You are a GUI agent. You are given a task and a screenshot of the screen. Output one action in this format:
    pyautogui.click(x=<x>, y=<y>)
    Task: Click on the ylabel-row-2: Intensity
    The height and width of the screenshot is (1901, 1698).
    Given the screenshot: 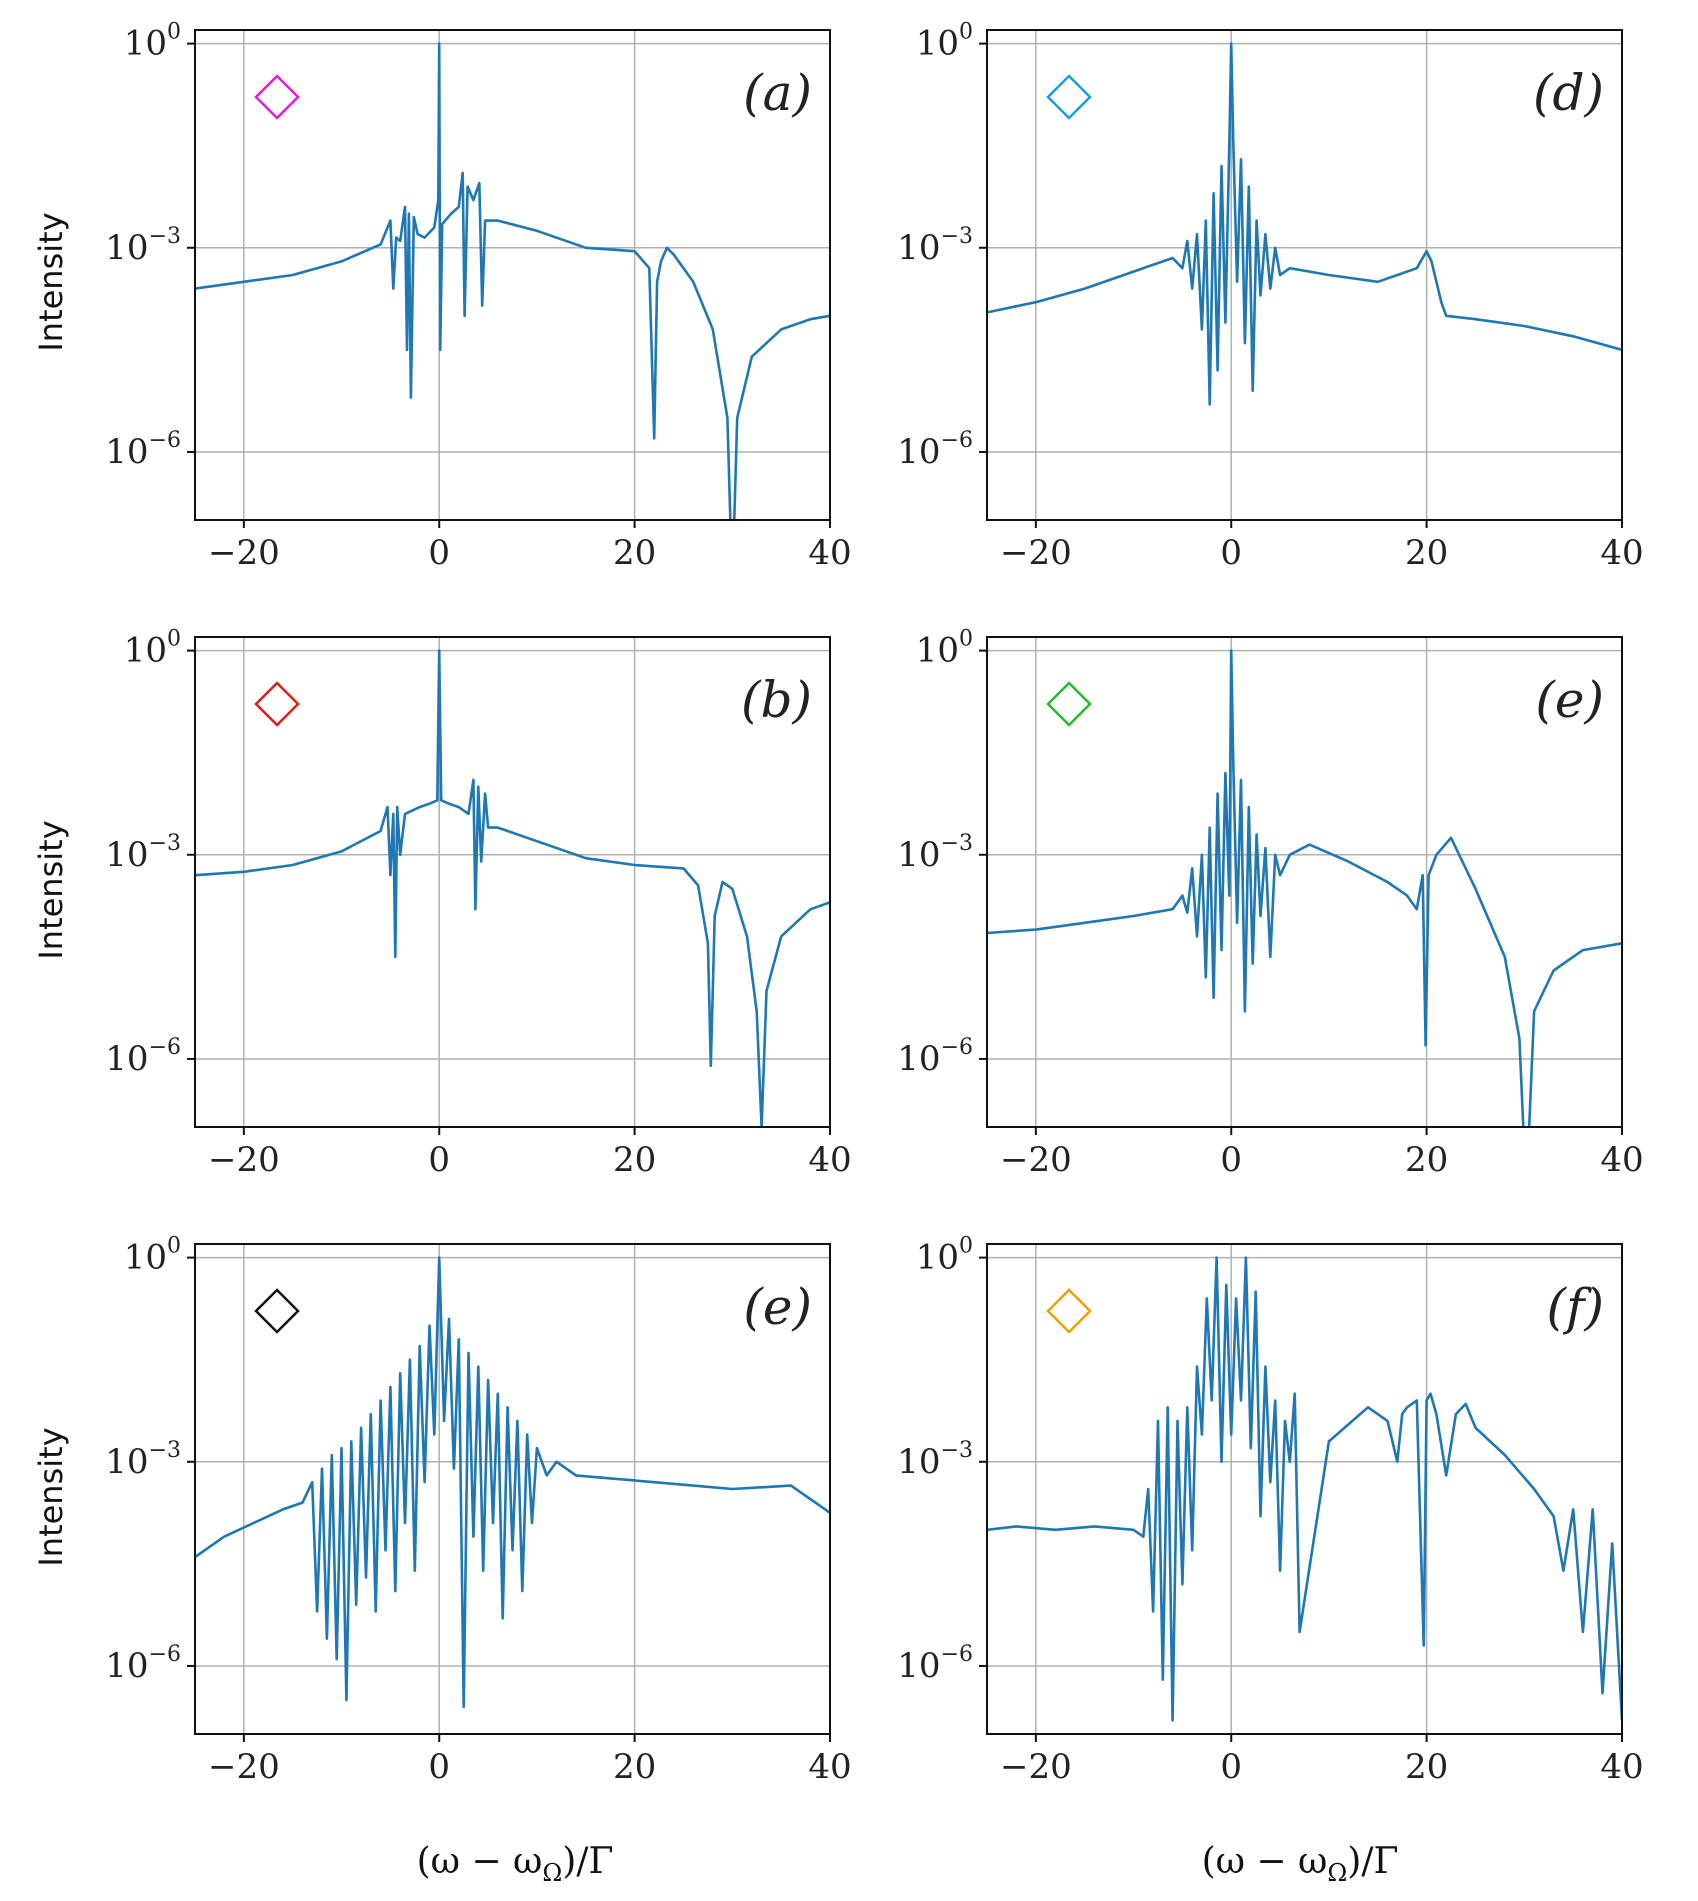 What is the action you would take?
    pyautogui.click(x=51, y=889)
    